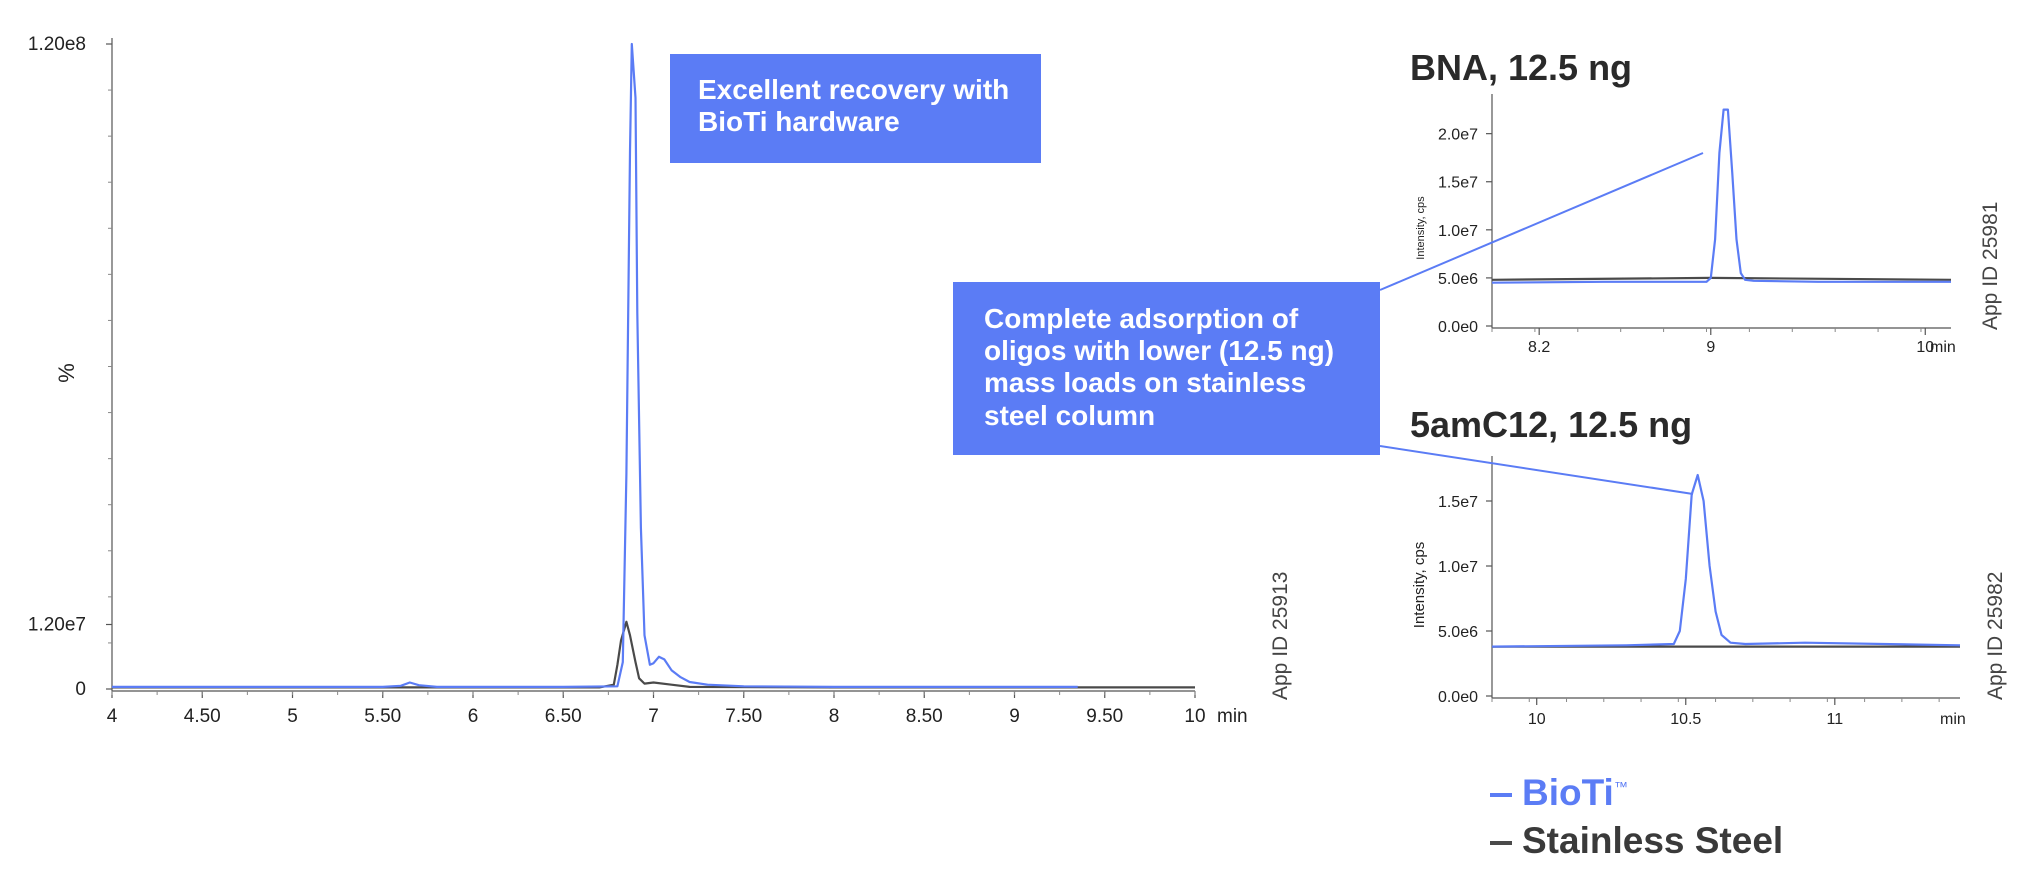 This screenshot has height=895, width=2029. I want to click on leader-line-bna, so click(1541, 221).